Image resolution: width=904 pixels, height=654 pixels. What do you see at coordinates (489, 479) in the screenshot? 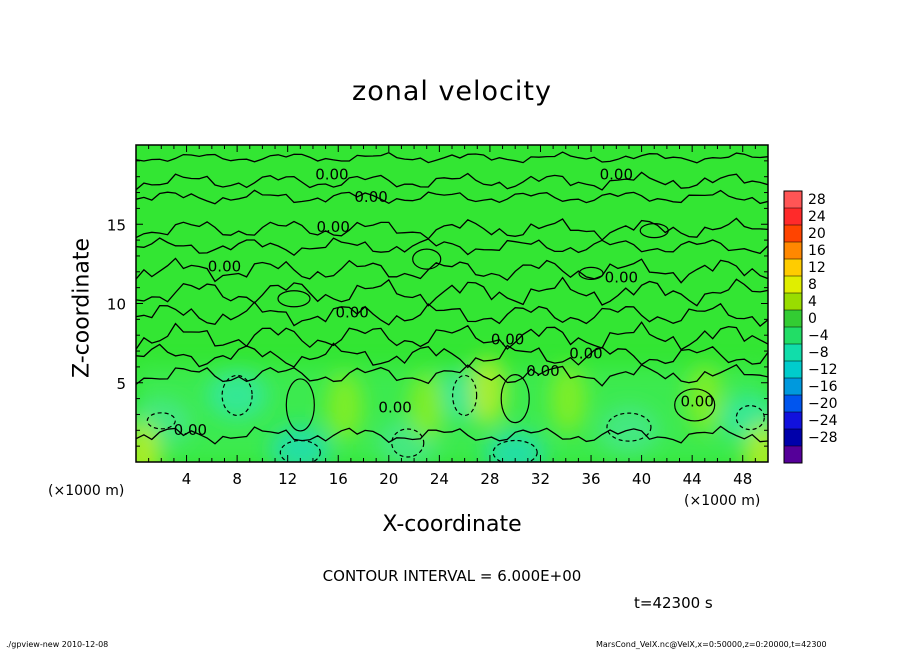
I see `x-tick-label: 28` at bounding box center [489, 479].